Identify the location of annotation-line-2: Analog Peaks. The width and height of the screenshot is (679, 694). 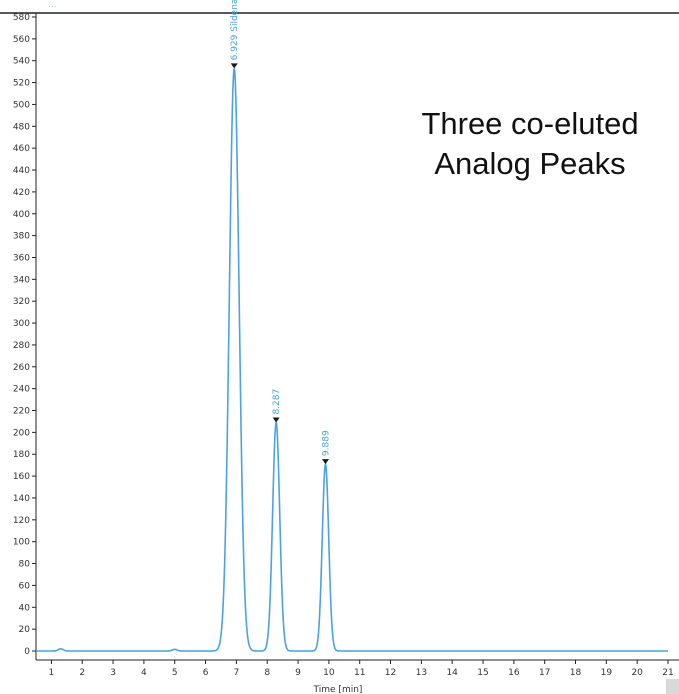
(530, 163).